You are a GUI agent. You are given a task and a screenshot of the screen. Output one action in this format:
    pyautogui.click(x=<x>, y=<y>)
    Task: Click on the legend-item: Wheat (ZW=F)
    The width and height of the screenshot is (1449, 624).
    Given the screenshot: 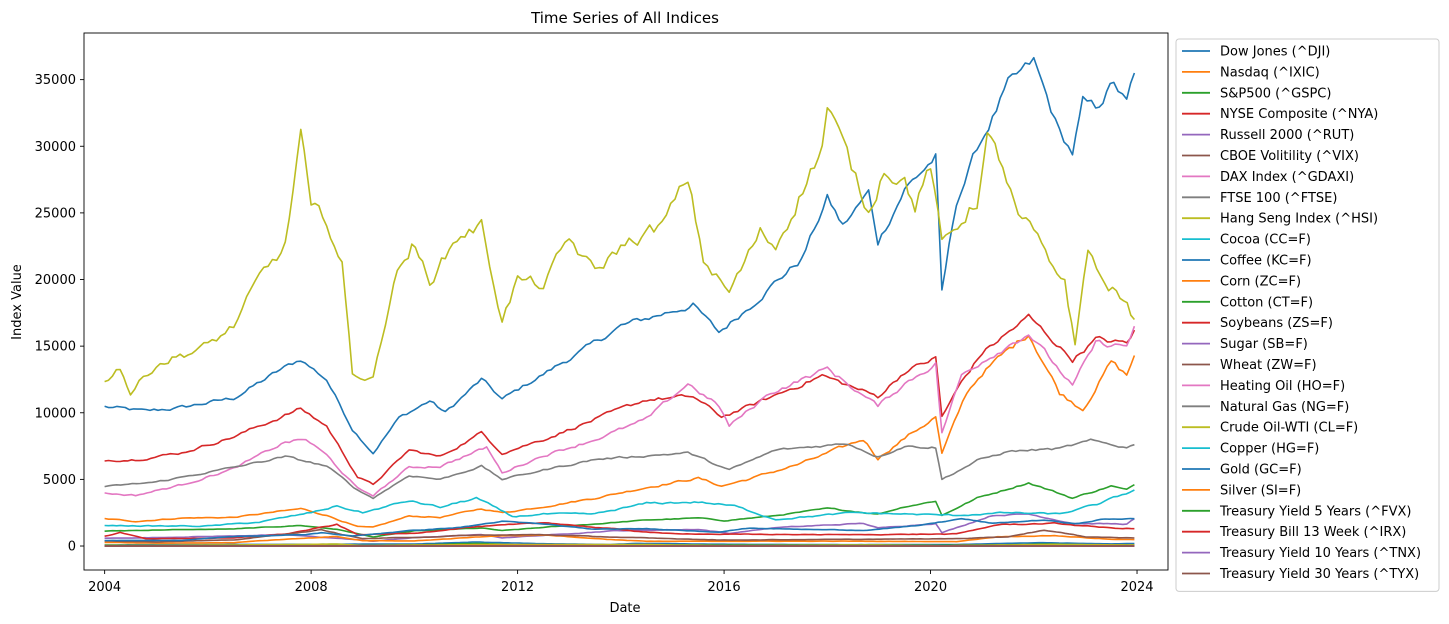 What is the action you would take?
    pyautogui.click(x=1249, y=365)
    